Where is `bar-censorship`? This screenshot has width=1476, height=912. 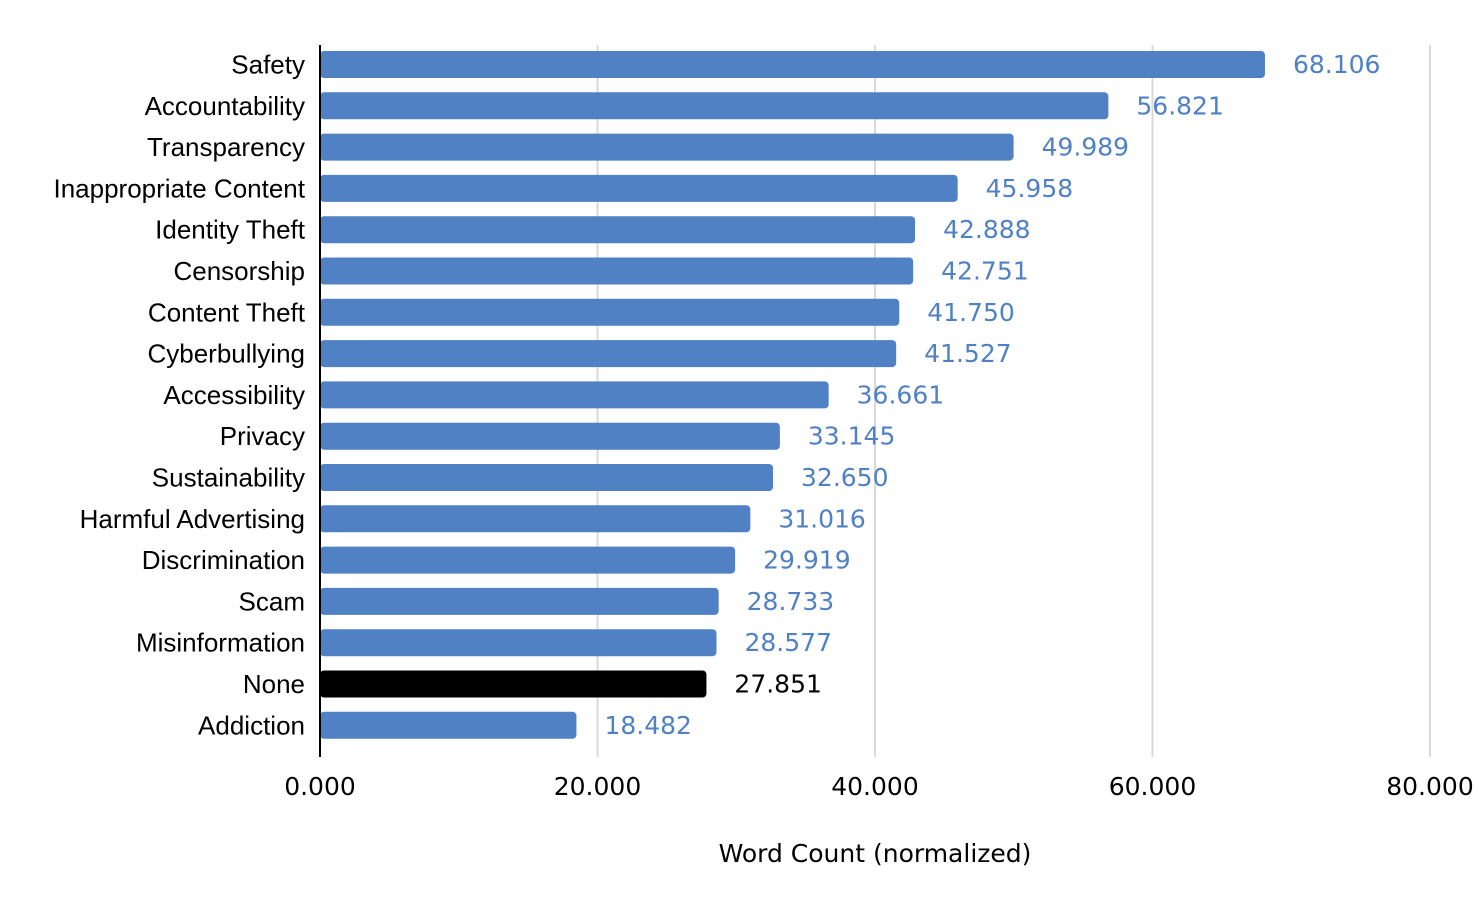 bar-censorship is located at coordinates (617, 271).